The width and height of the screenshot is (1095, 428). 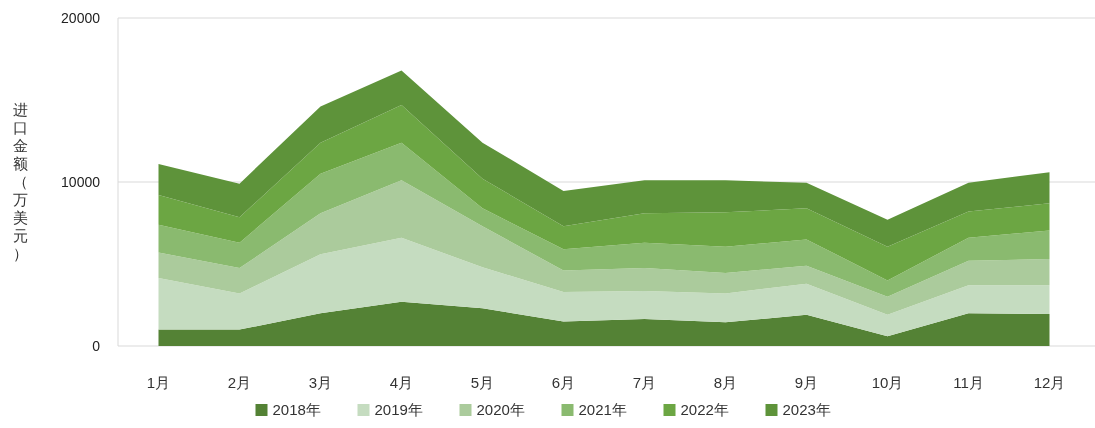 I want to click on legend-label: 2018年, so click(x=296, y=409).